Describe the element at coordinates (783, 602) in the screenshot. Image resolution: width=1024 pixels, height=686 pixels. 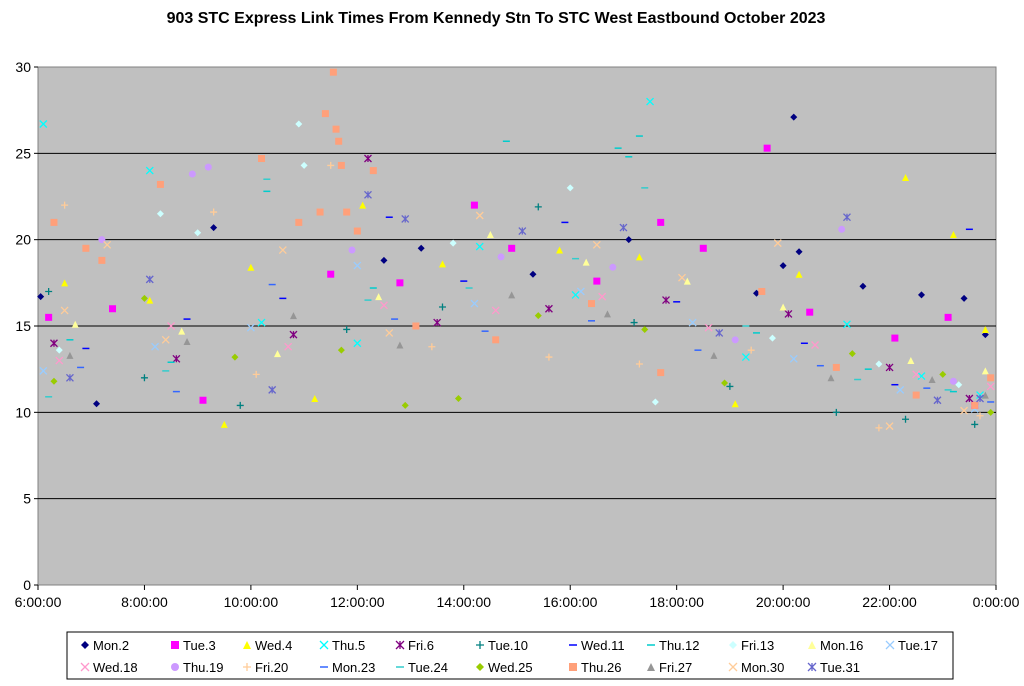
I see `x-tick-label: 20:00:00` at that location.